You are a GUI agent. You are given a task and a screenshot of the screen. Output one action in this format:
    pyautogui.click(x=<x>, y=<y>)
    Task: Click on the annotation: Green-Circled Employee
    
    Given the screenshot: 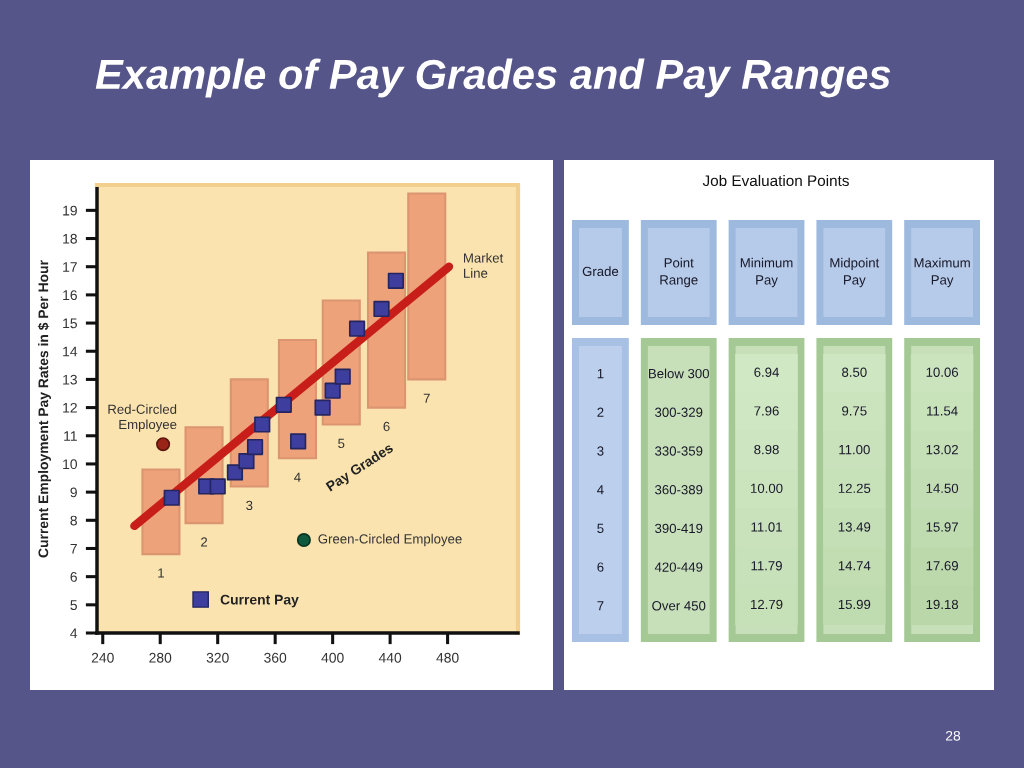 What is the action you would take?
    pyautogui.click(x=390, y=540)
    